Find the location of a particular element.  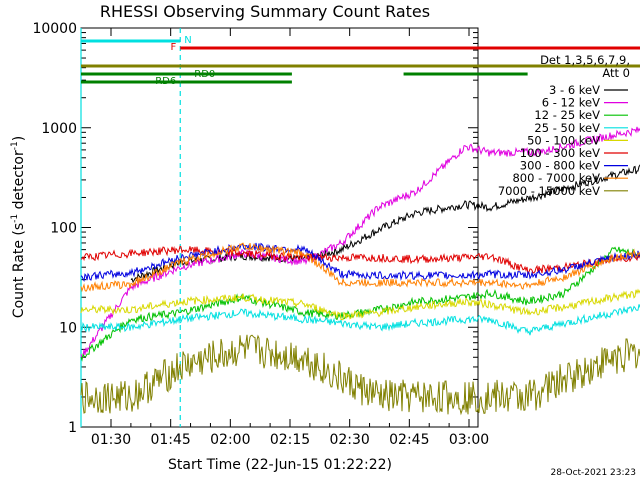

x-tick-labels: 01:30 01:45 02:00 02:15 02:30 02:45 03:00 is located at coordinates (290, 440).